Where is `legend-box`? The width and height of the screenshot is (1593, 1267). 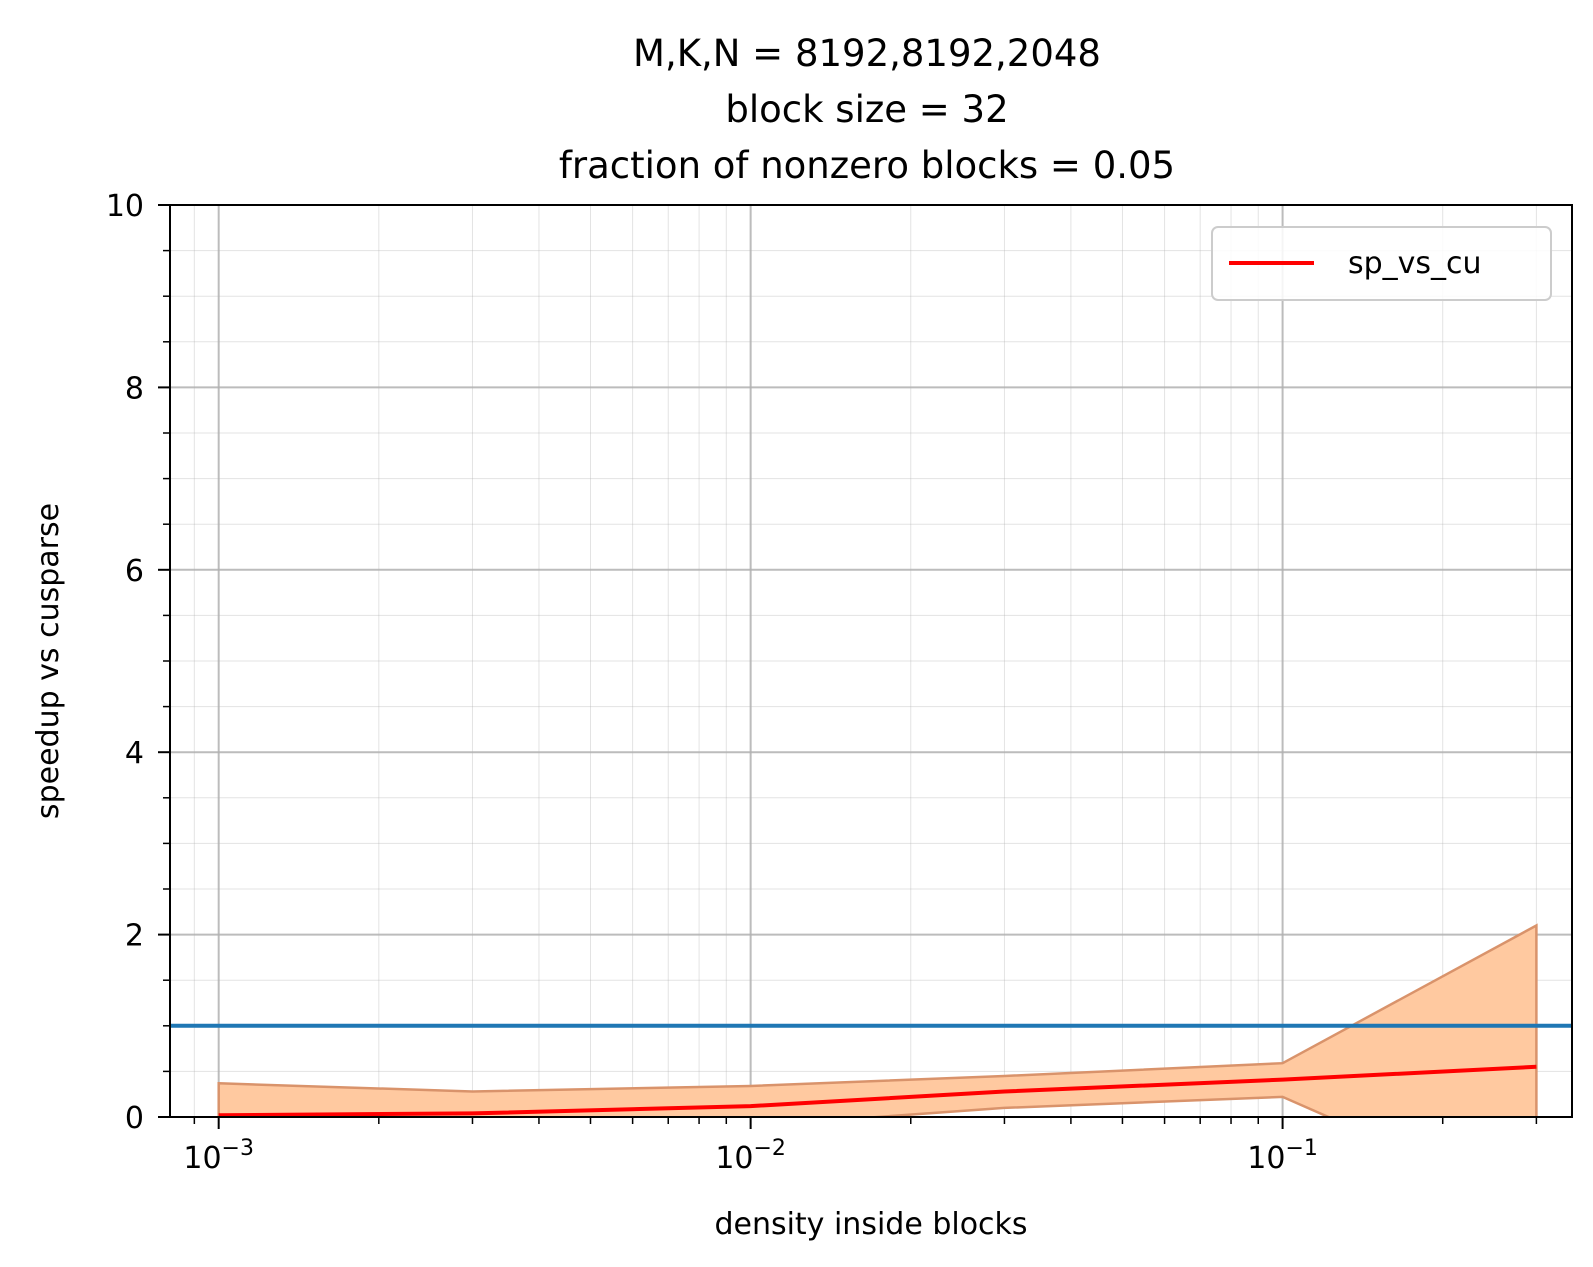
legend-box is located at coordinates (1381, 263).